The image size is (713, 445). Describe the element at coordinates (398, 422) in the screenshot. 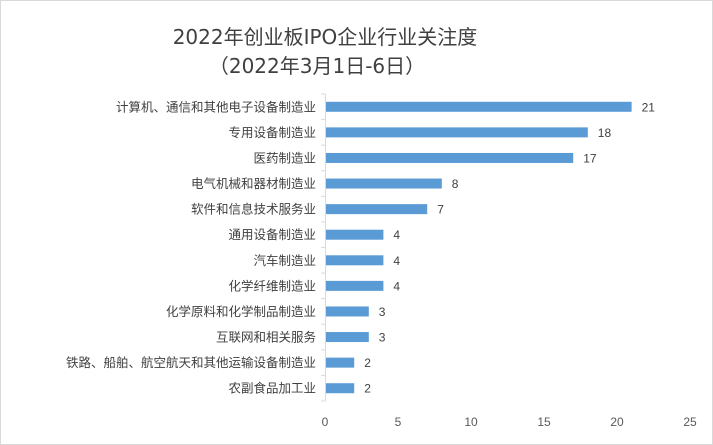

I see `x-tick-label: 5` at that location.